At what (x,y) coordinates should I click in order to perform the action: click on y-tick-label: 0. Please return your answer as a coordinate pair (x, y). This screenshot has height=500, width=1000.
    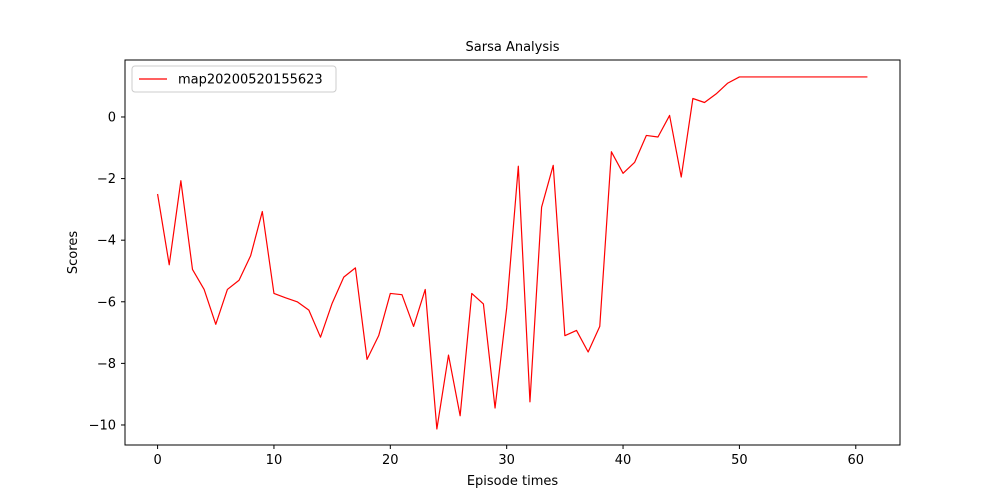
    Looking at the image, I should click on (112, 117).